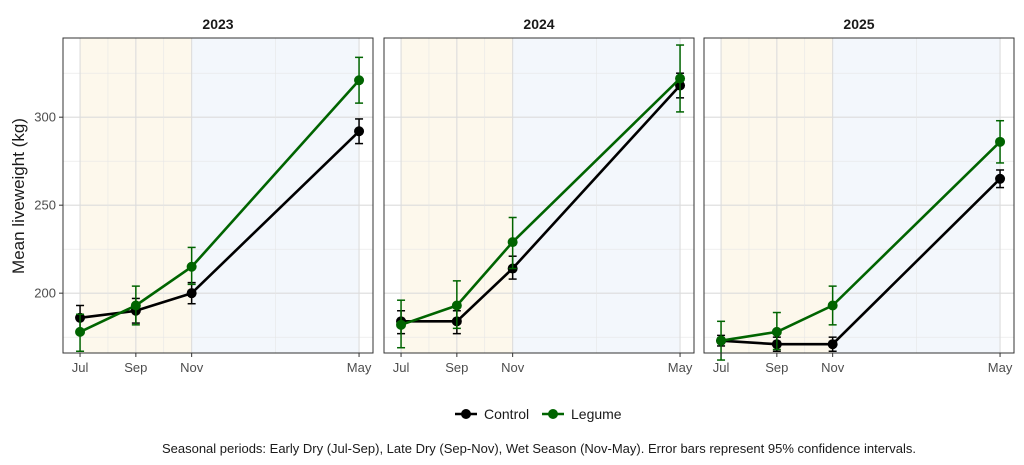  What do you see at coordinates (506, 414) in the screenshot?
I see `legend-label: Control` at bounding box center [506, 414].